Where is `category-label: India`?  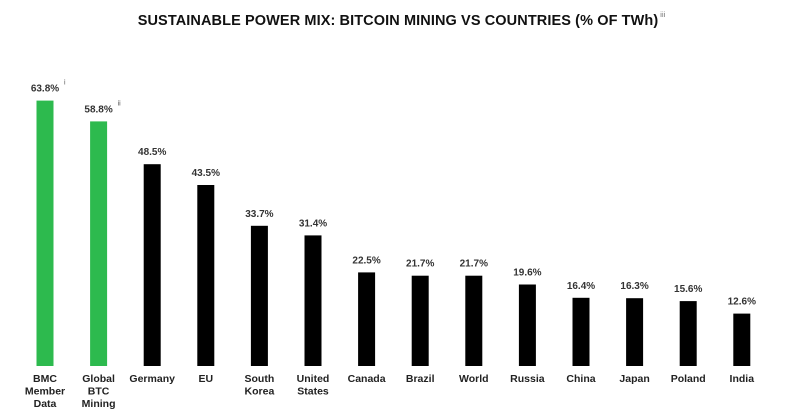 category-label: India is located at coordinates (742, 379).